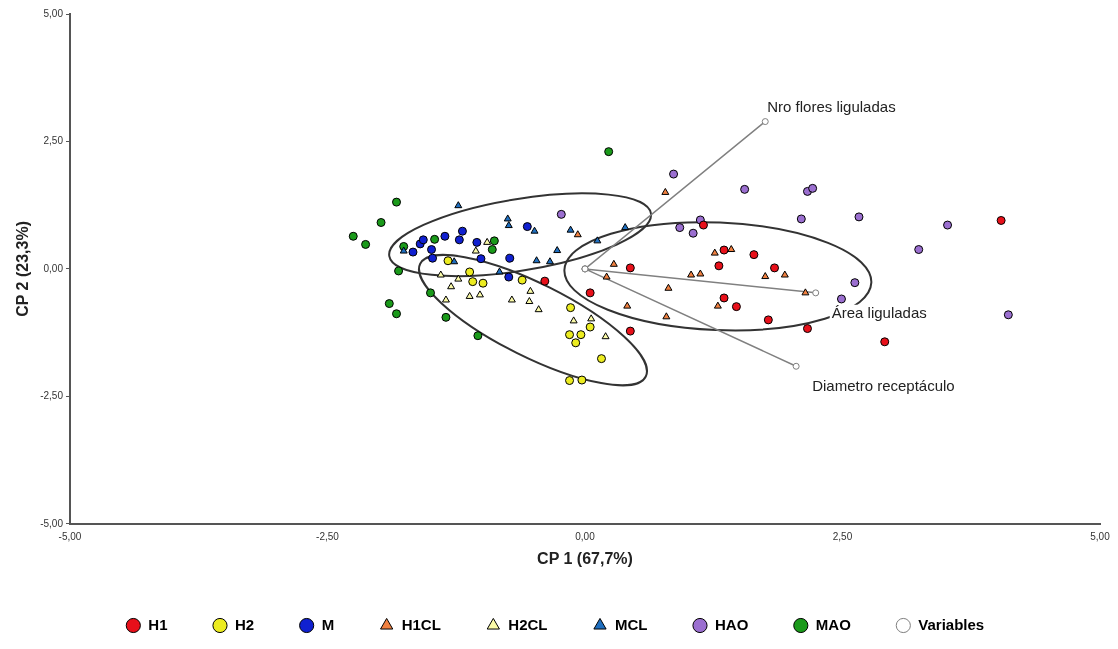 The width and height of the screenshot is (1118, 649). What do you see at coordinates (53, 13) in the screenshot?
I see `y-tick-label: 5,00` at bounding box center [53, 13].